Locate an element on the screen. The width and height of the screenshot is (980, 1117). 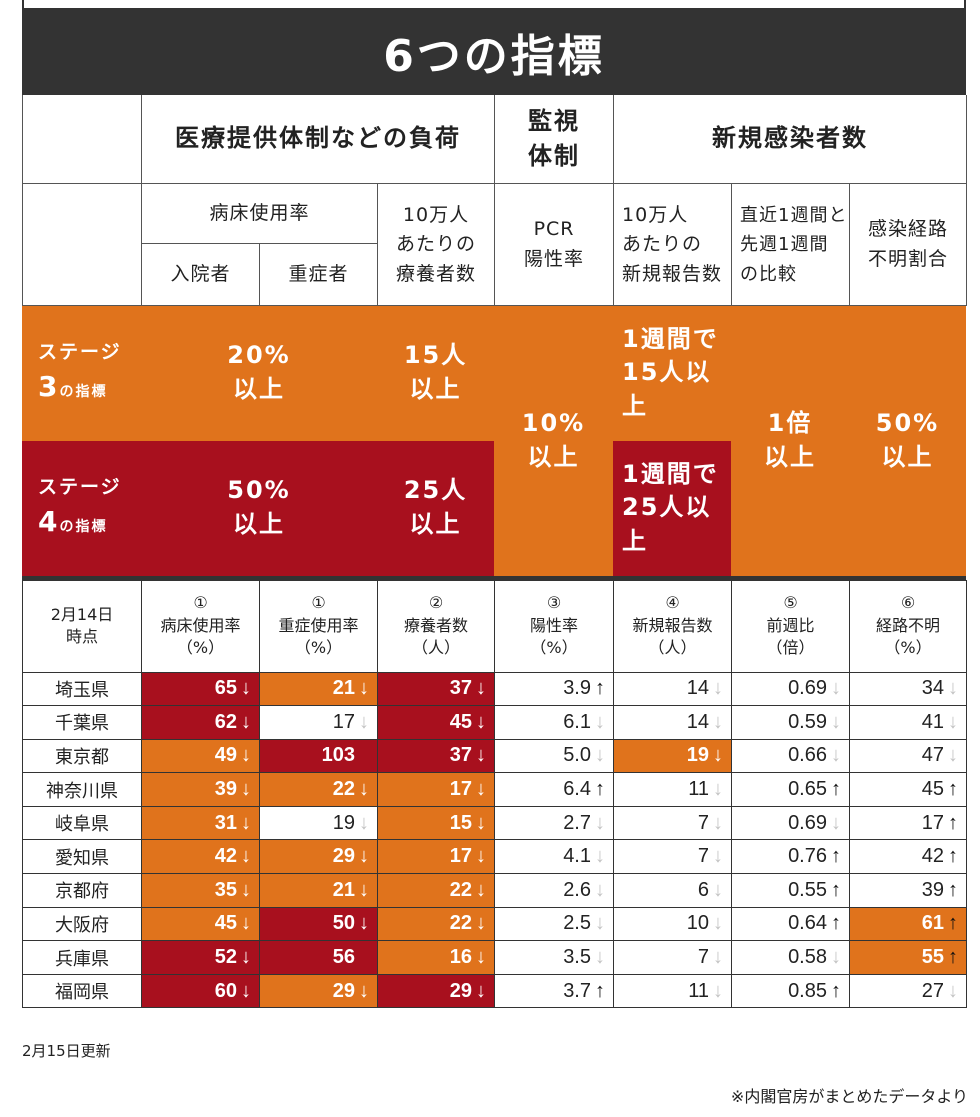
cell-value: 0.64 is located at coordinates (807, 923).